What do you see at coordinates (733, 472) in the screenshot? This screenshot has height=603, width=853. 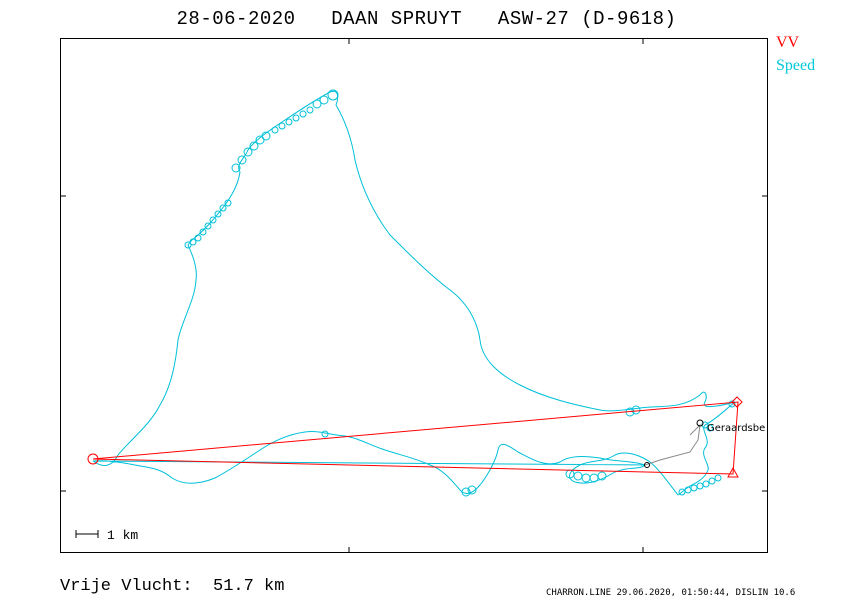 I see `finish-point-marker` at bounding box center [733, 472].